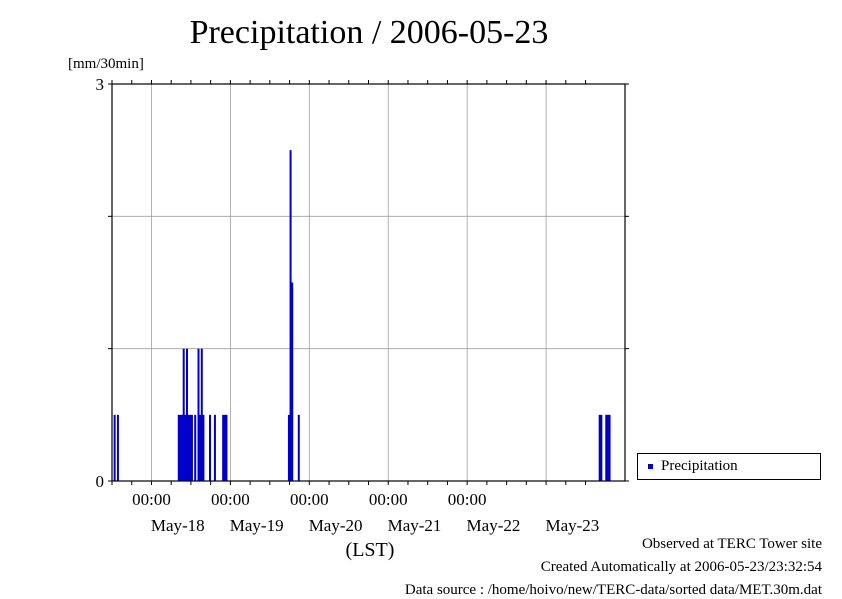  What do you see at coordinates (257, 525) in the screenshot?
I see `x-tick-date-label: May-19` at bounding box center [257, 525].